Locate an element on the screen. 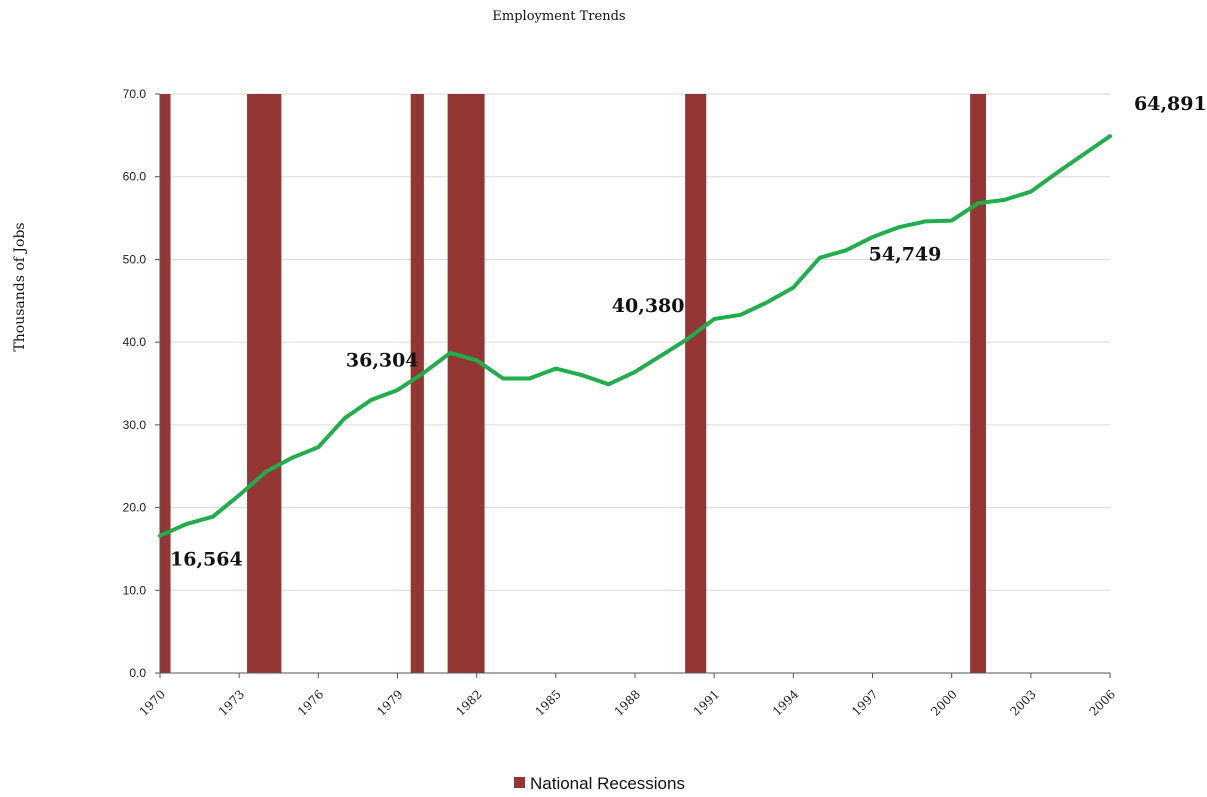 Image resolution: width=1207 pixels, height=797 pixels. data-annotation: 16,564 is located at coordinates (206, 560).